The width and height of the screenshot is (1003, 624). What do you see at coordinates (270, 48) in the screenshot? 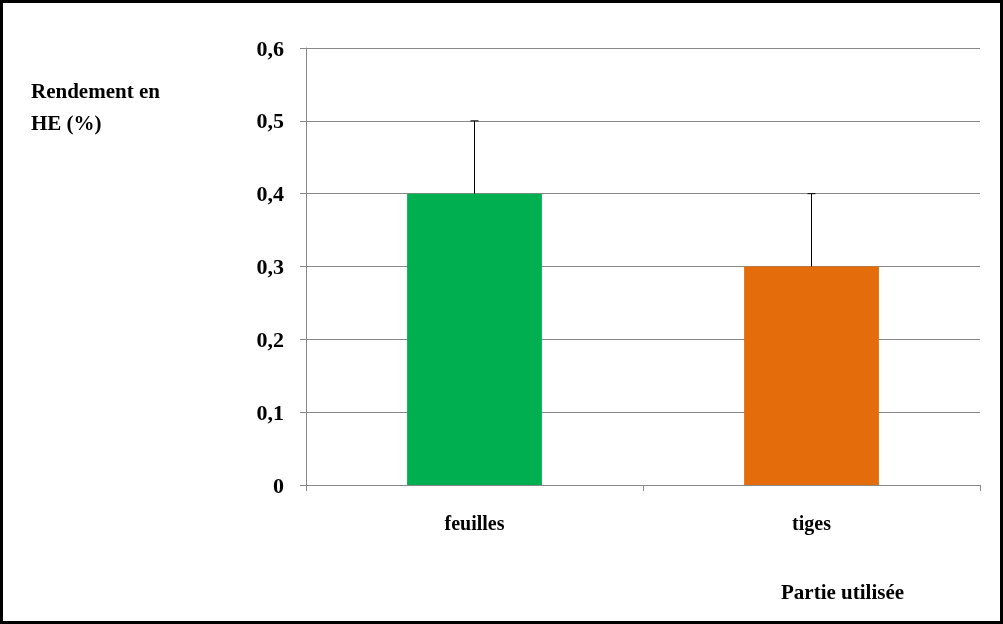
I see `y-tick-label: 0,6` at bounding box center [270, 48].